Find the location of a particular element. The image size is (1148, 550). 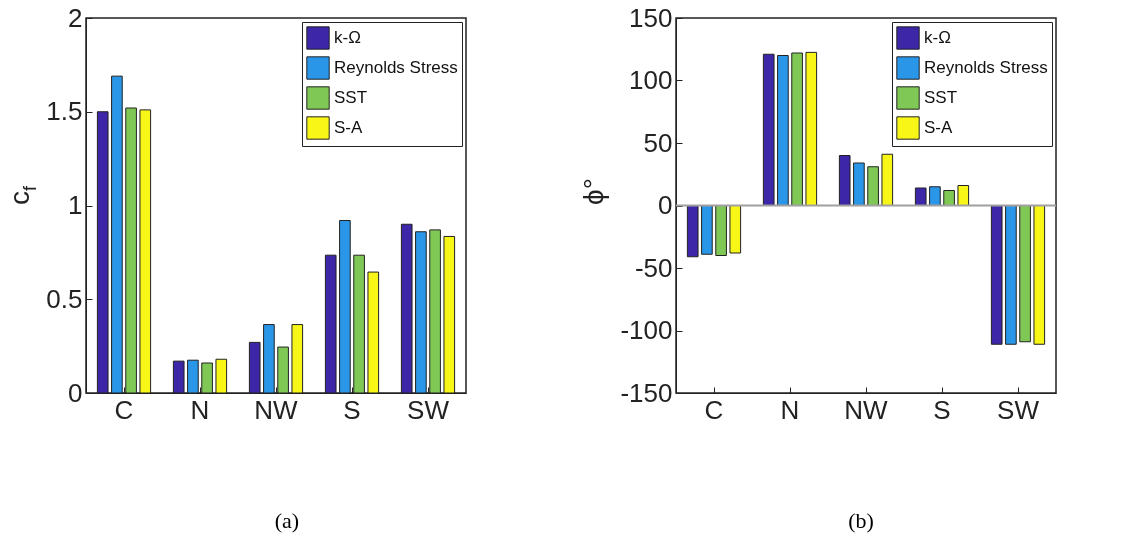

y-tick-label: 150 is located at coordinates (651, 17).